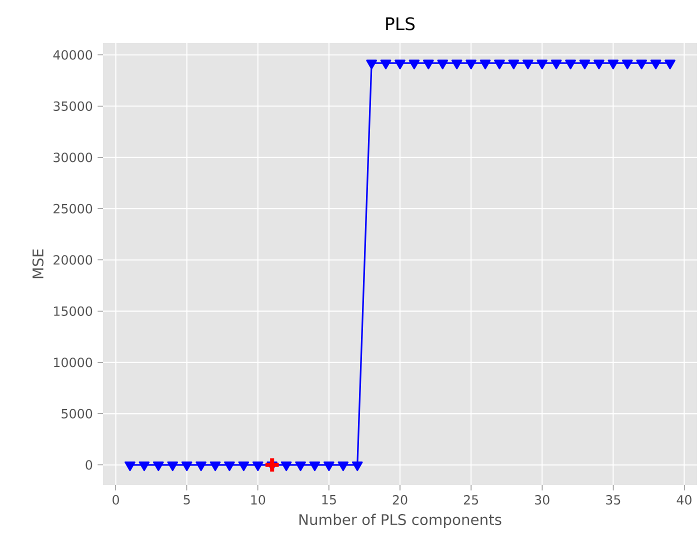 This screenshot has height=540, width=699. Describe the element at coordinates (73, 106) in the screenshot. I see `y-tick-label: 35000` at that location.